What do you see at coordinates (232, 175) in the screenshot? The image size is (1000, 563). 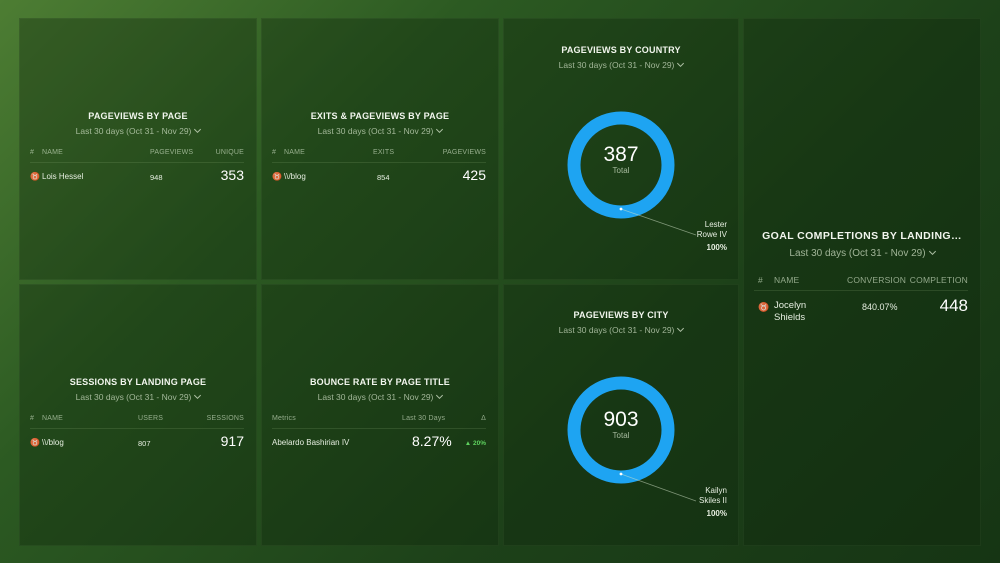 I see `row-unique: 353` at bounding box center [232, 175].